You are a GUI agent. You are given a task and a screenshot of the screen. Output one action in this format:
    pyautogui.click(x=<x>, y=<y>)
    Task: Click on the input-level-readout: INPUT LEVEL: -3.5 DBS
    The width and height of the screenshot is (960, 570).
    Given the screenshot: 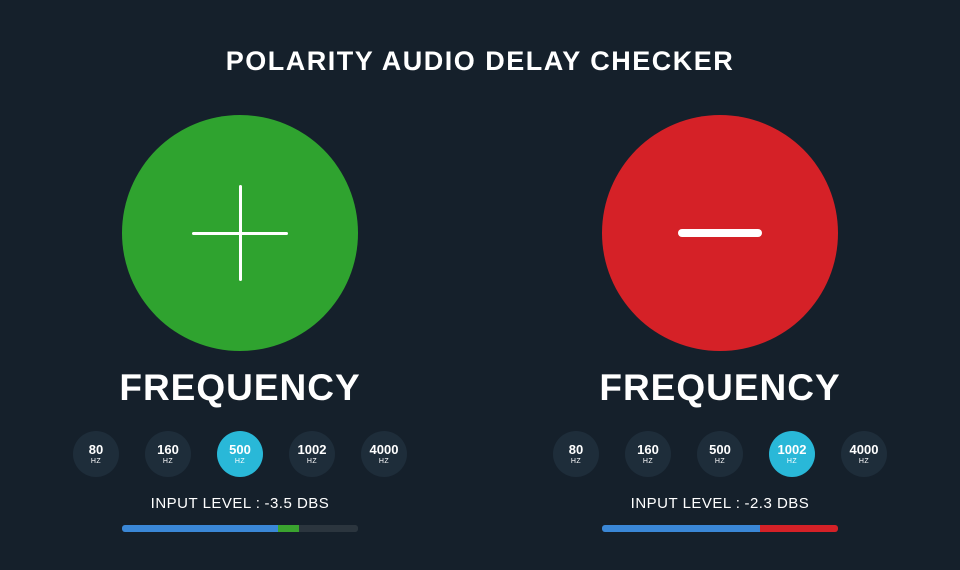 What is the action you would take?
    pyautogui.click(x=240, y=503)
    